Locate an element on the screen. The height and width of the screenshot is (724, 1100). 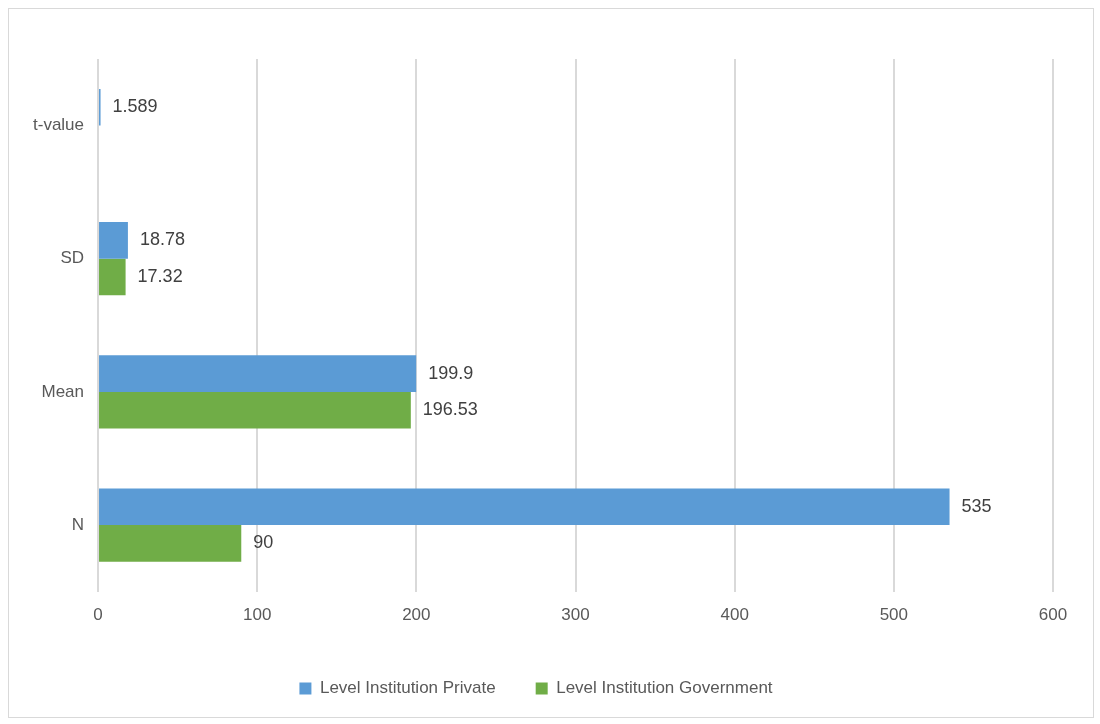
x-tick-label: 200 is located at coordinates (416, 615).